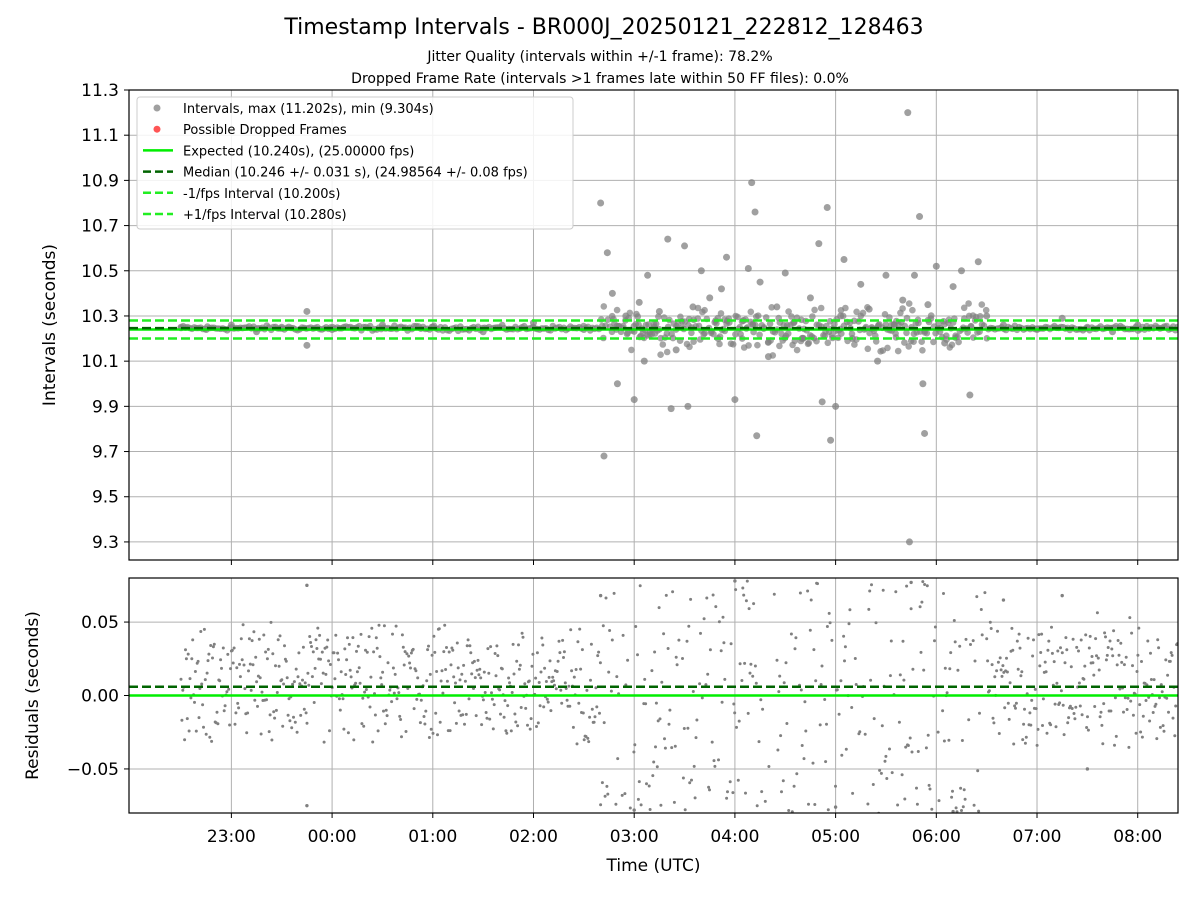 Image resolution: width=1200 pixels, height=900 pixels. I want to click on x-tick-label: 05:00, so click(835, 837).